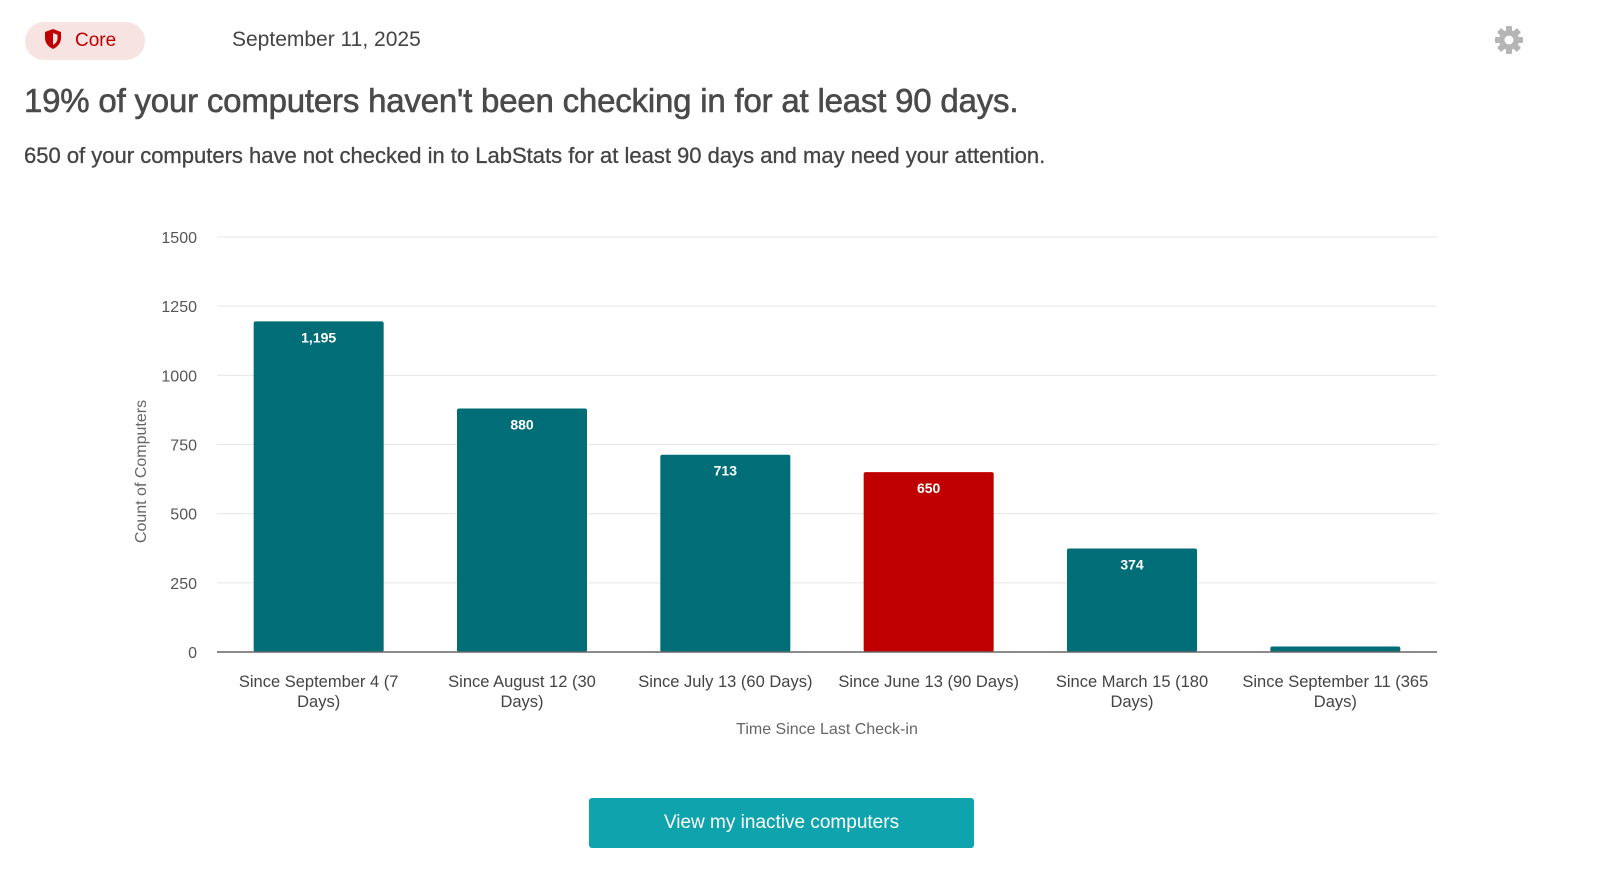 The width and height of the screenshot is (1600, 892). What do you see at coordinates (522, 682) in the screenshot?
I see `x-tick-label: Since August 12 (30` at bounding box center [522, 682].